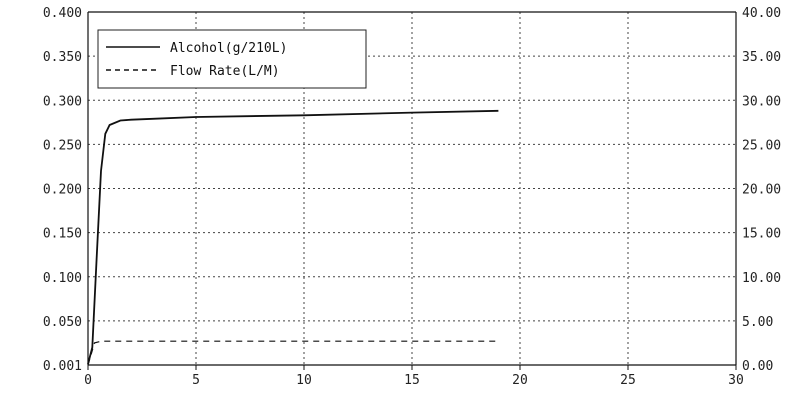  I want to click on y-left-tick-label: 0.250, so click(62, 145).